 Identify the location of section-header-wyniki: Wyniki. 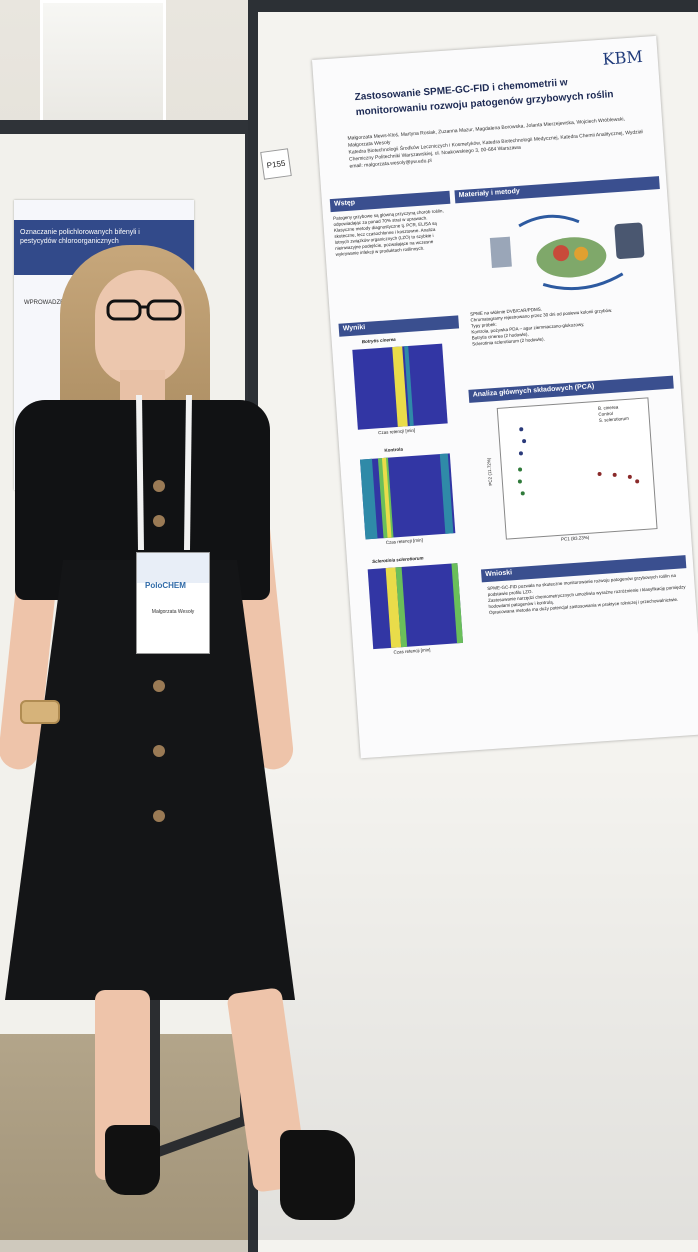
(399, 326).